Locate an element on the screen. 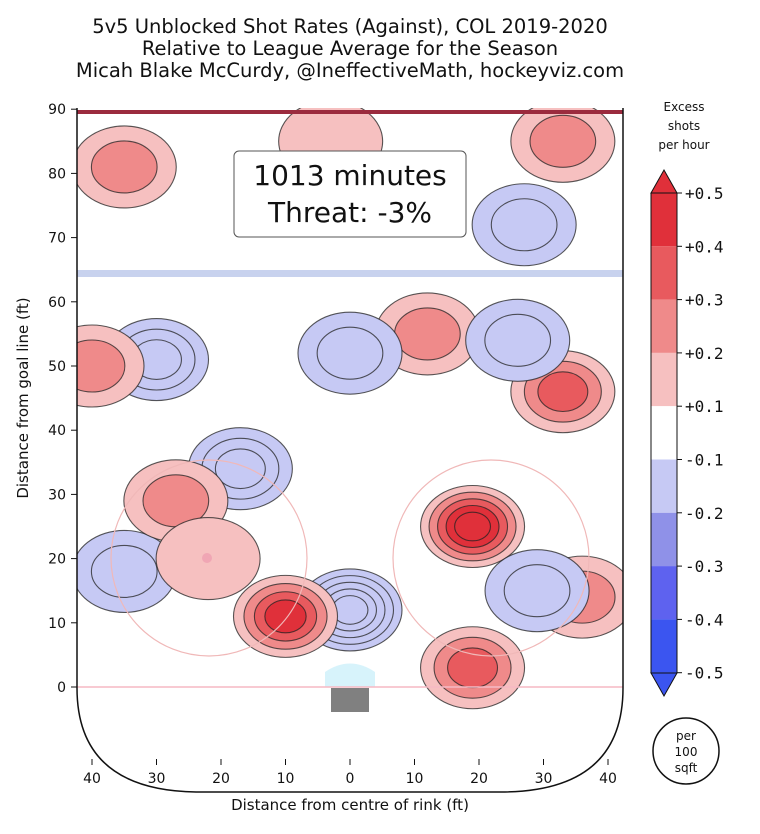 The width and height of the screenshot is (760, 834). unit-badge is located at coordinates (686, 751).